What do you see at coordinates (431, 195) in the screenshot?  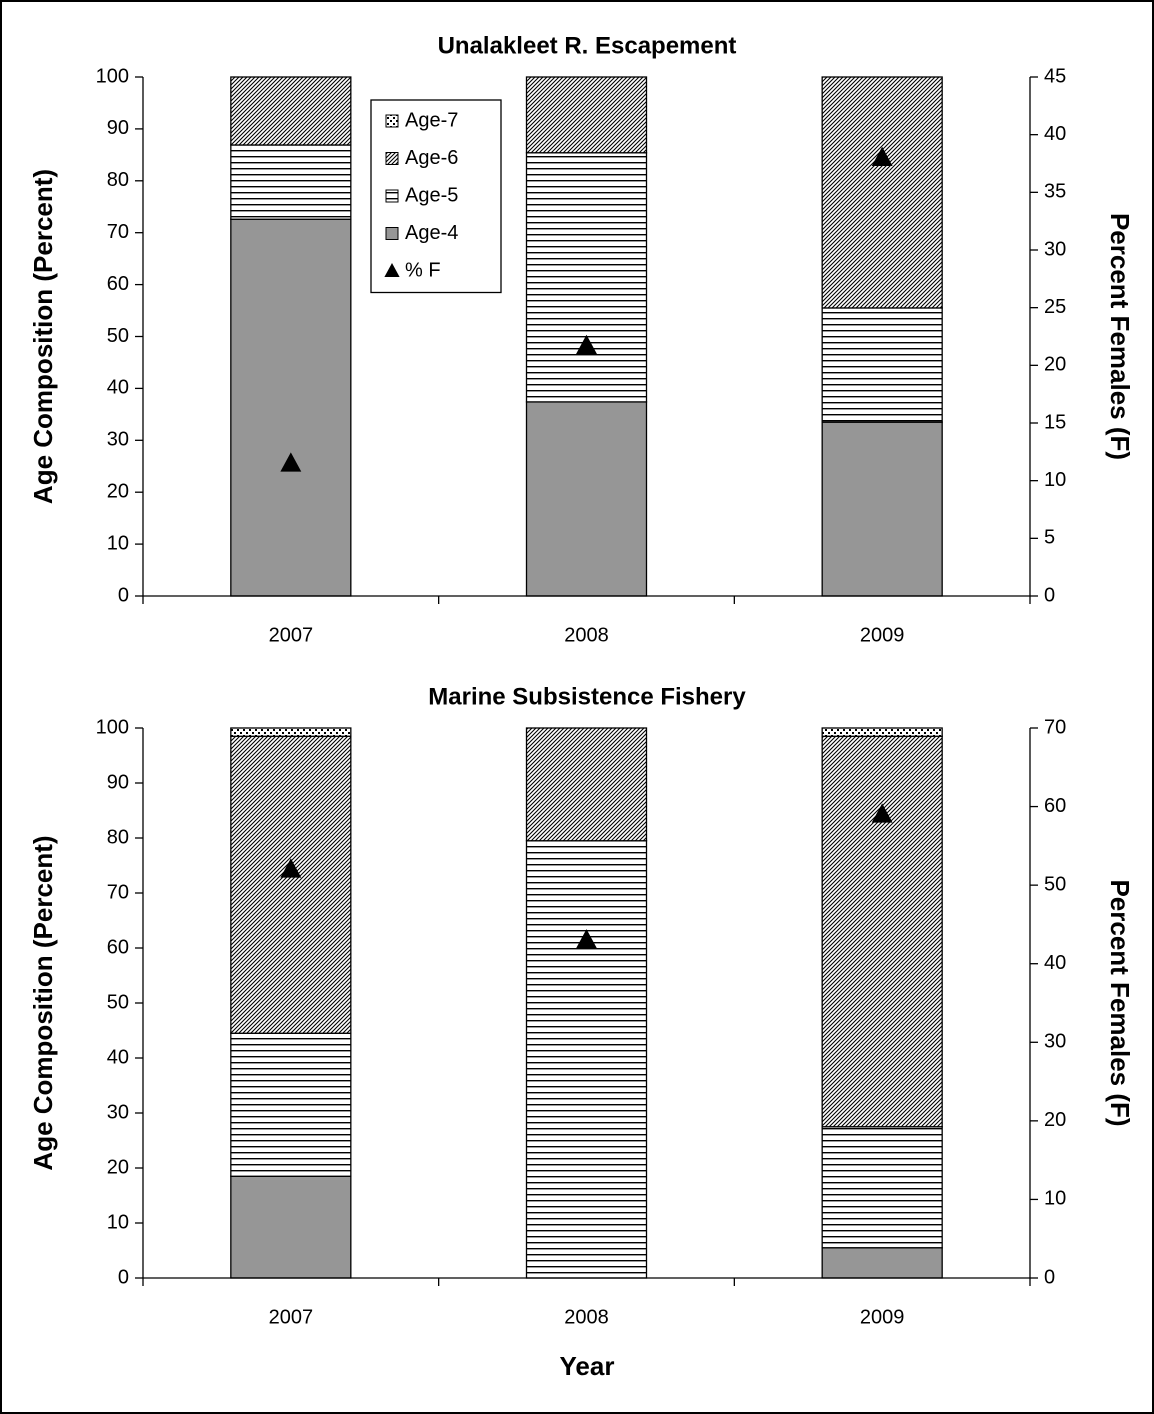 I see `legend-label: Age-5` at bounding box center [431, 195].